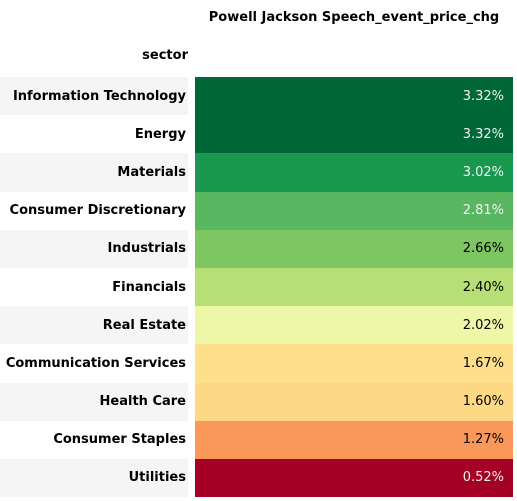 The width and height of the screenshot is (517, 501). I want to click on value-cell: 1.27%, so click(354, 439).